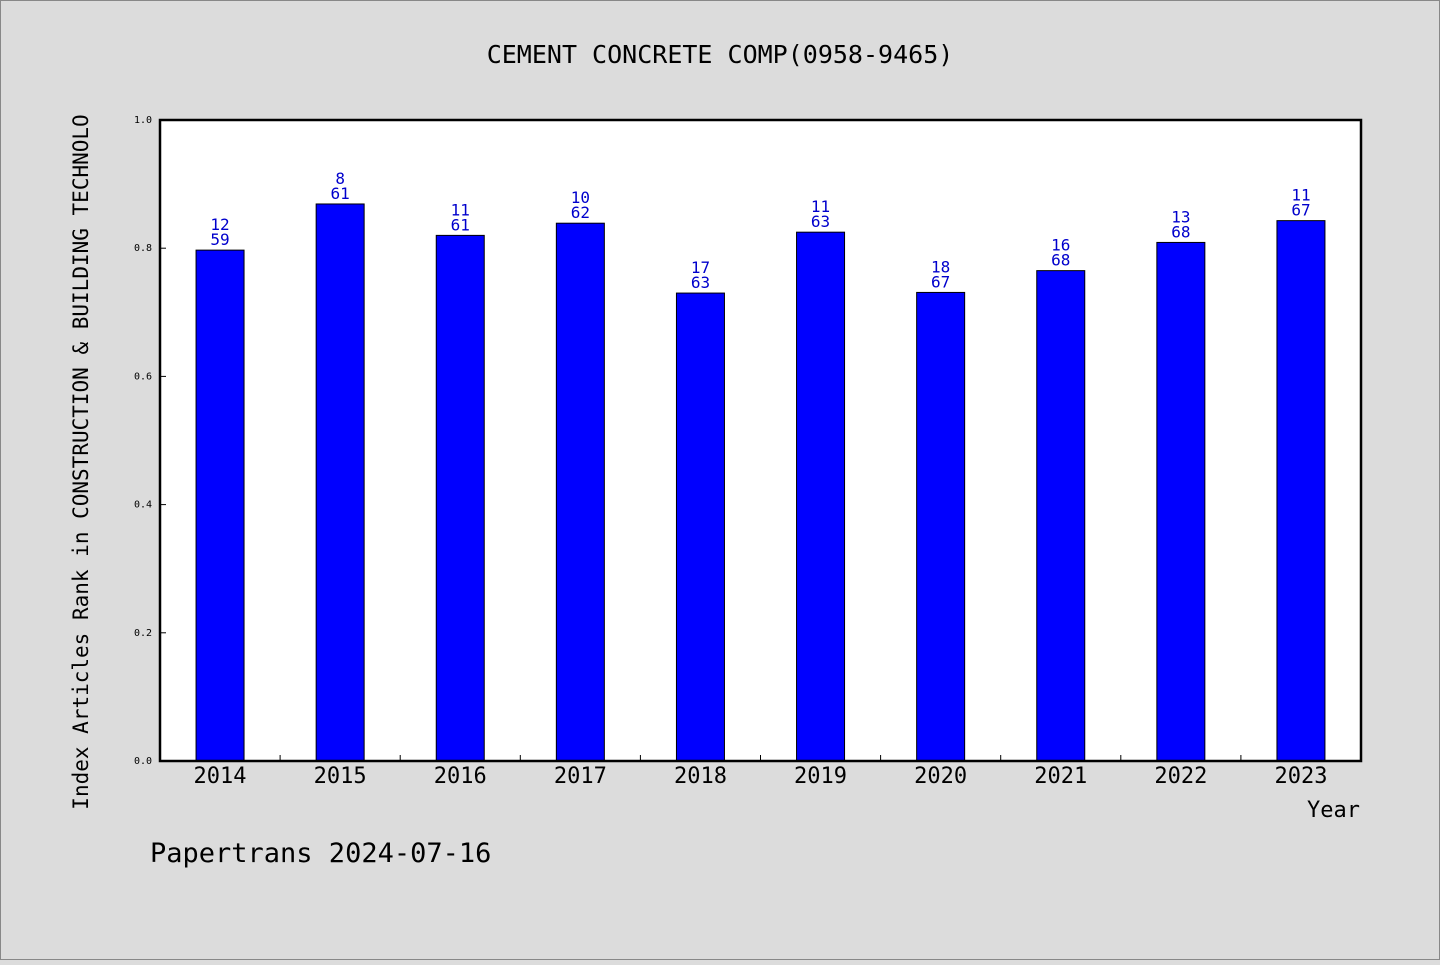 The image size is (1440, 965). Describe the element at coordinates (340, 178) in the screenshot. I see `bar-rank-label-2015: 8` at that location.